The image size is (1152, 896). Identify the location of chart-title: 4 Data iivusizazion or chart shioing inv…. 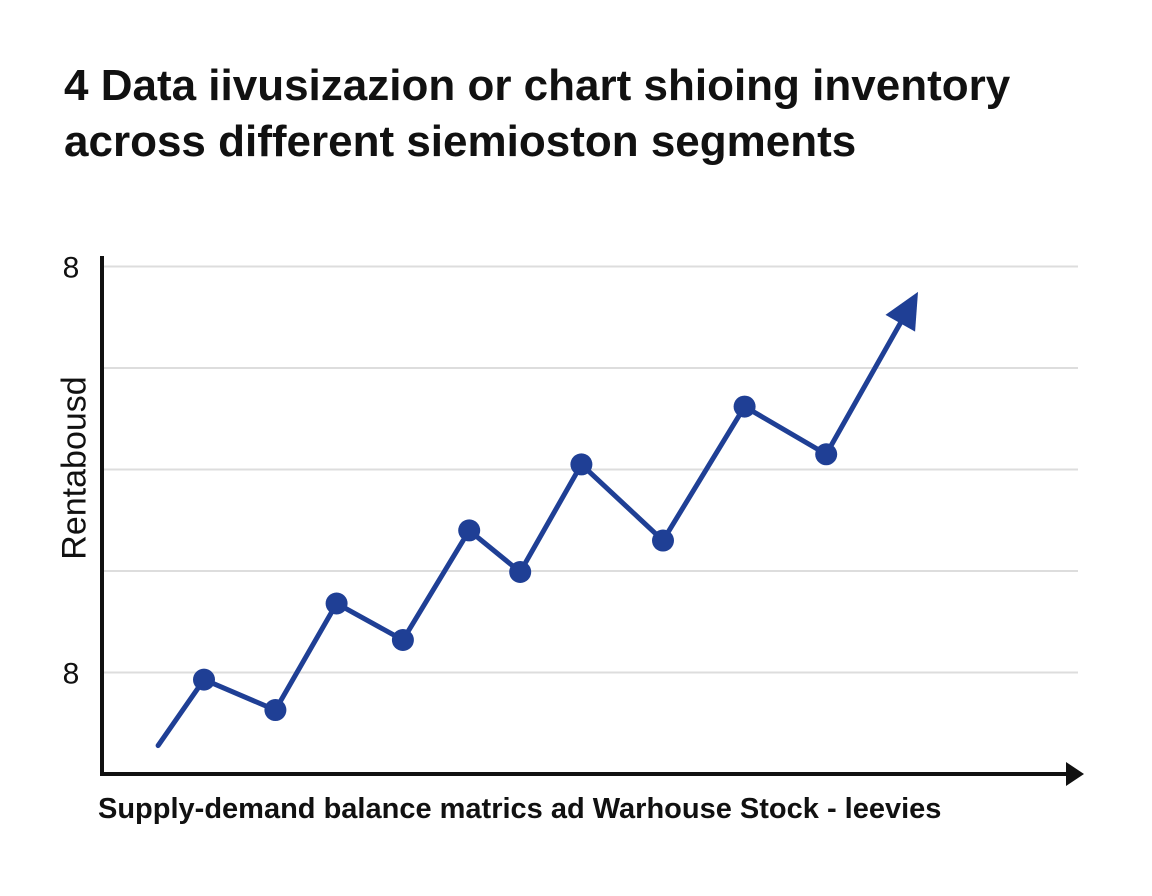
(537, 113).